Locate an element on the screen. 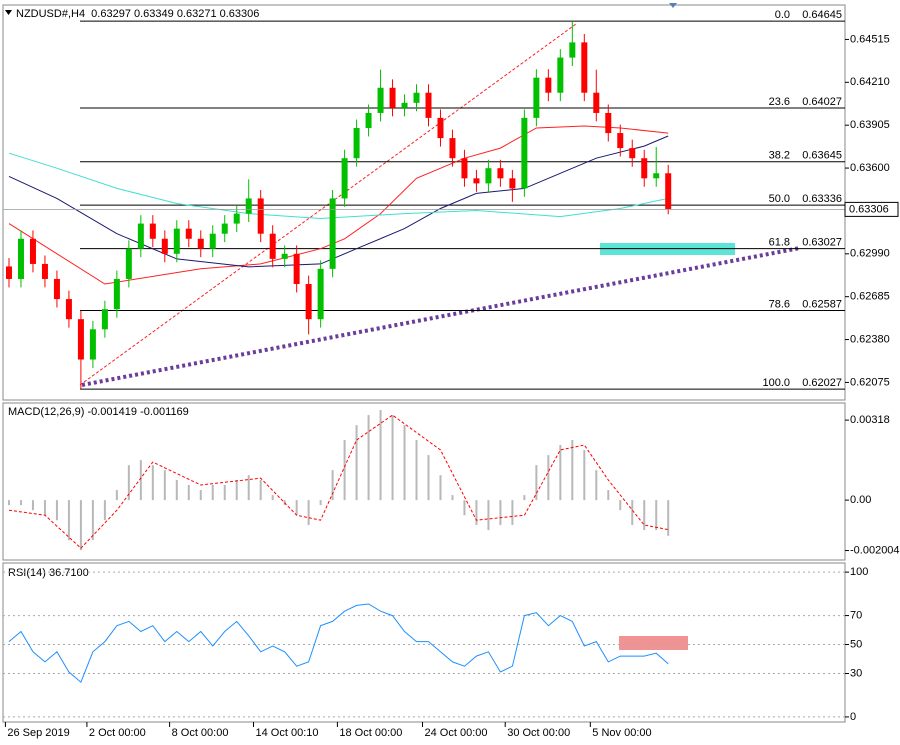  current-price-label: 0.63306 is located at coordinates (869, 209).